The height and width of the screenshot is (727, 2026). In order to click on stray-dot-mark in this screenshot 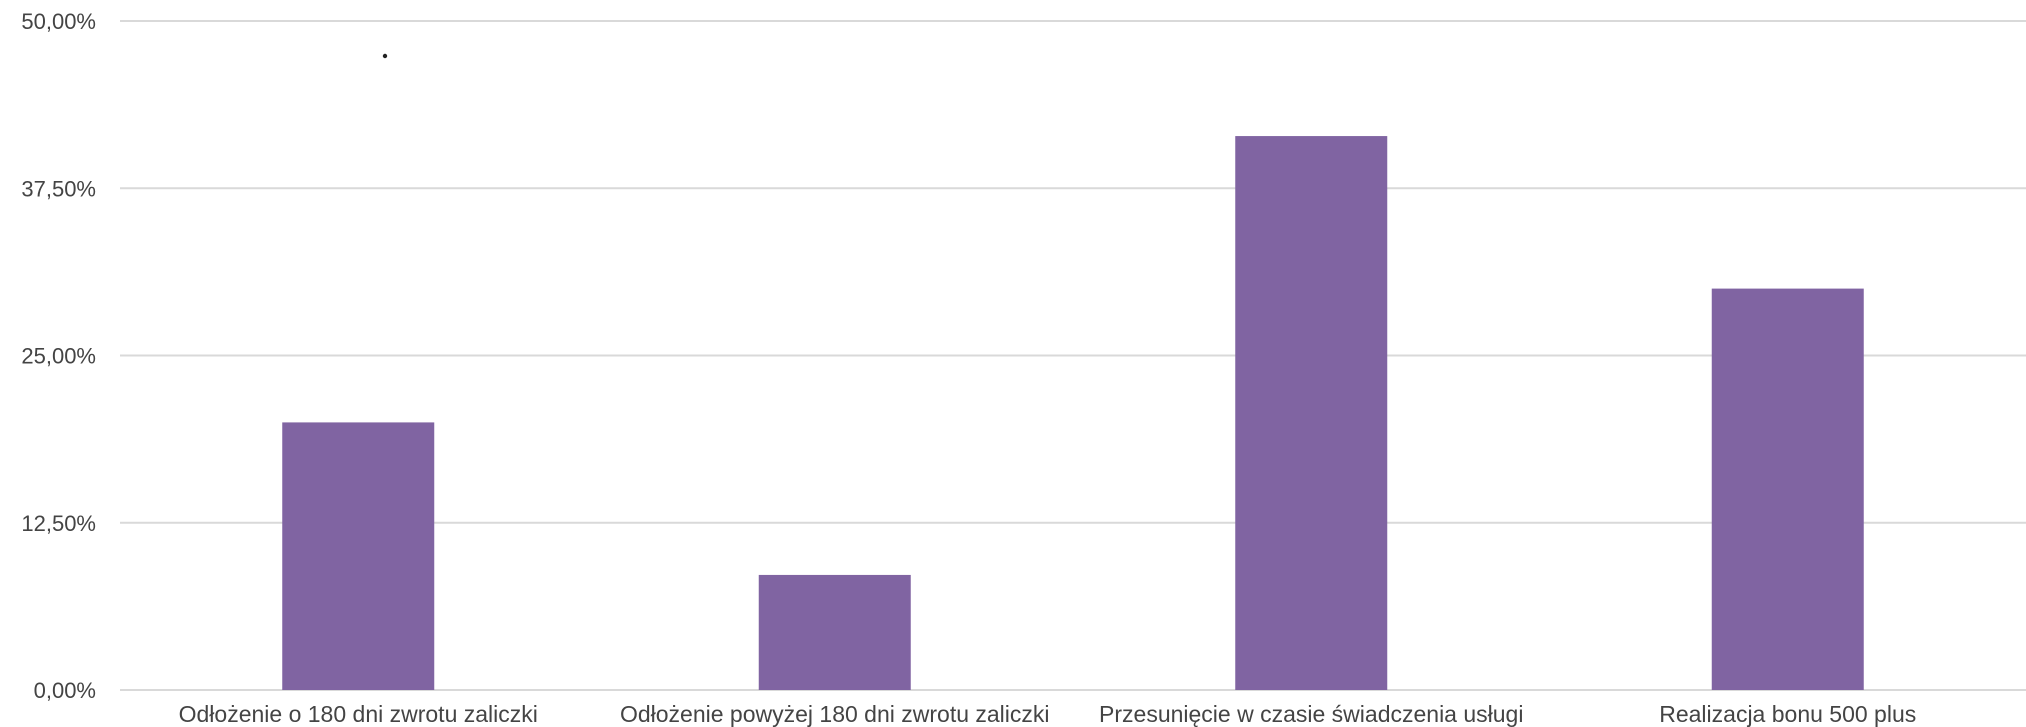, I will do `click(385, 56)`.